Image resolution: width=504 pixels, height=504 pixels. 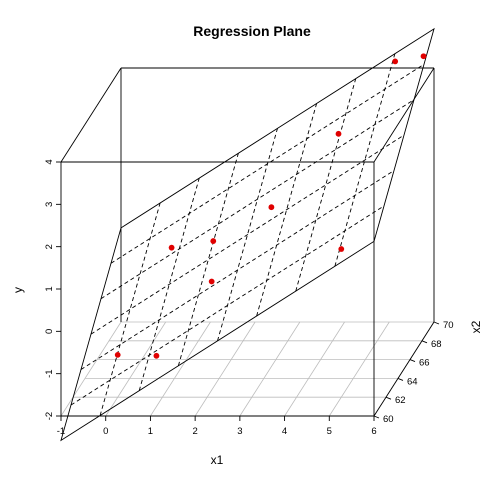 I want to click on chart-title: Regression Plane, so click(x=252, y=31).